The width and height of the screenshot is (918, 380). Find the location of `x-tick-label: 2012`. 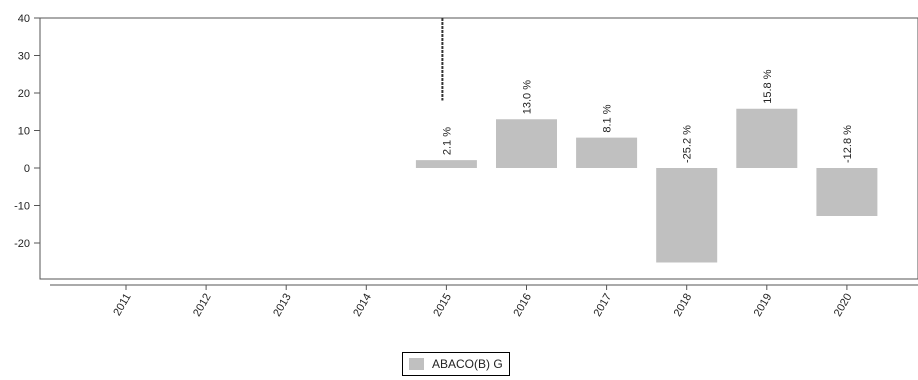

x-tick-label: 2012 is located at coordinates (202, 305).